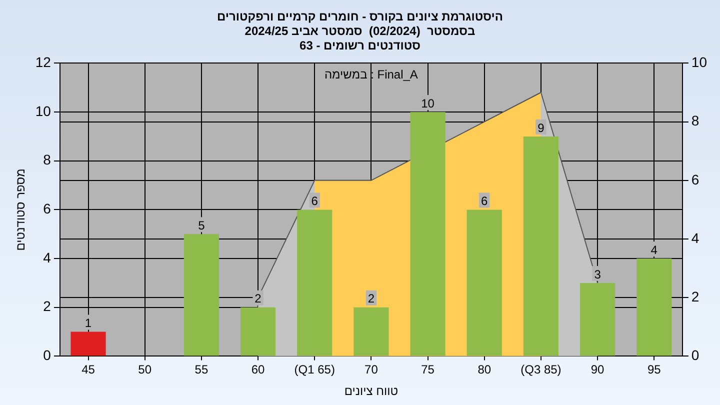 This screenshot has width=720, height=405. Describe the element at coordinates (314, 369) in the screenshot. I see `x-tick-label: (Q1 65)` at that location.